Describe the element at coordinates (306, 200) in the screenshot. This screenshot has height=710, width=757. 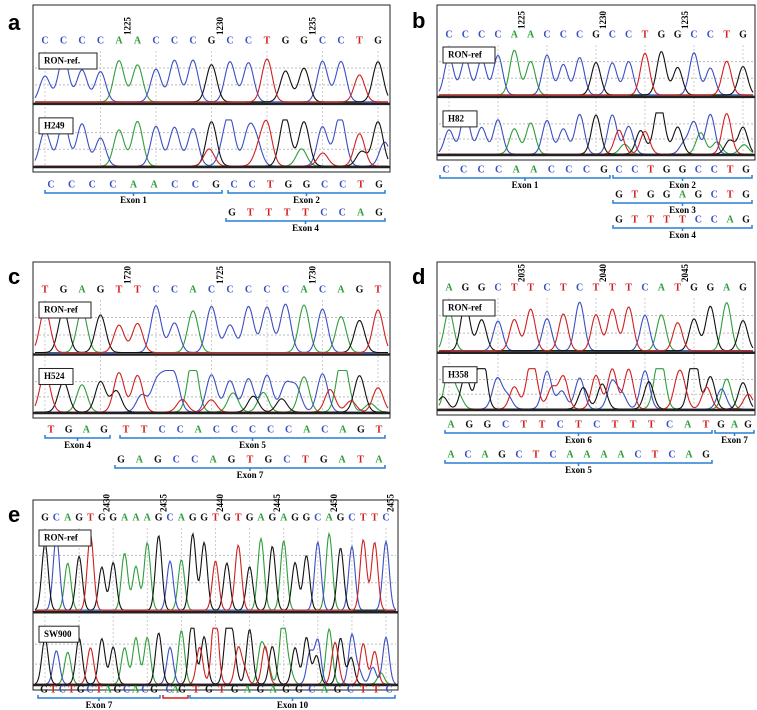
I see `exon-label: Exon 2` at that location.